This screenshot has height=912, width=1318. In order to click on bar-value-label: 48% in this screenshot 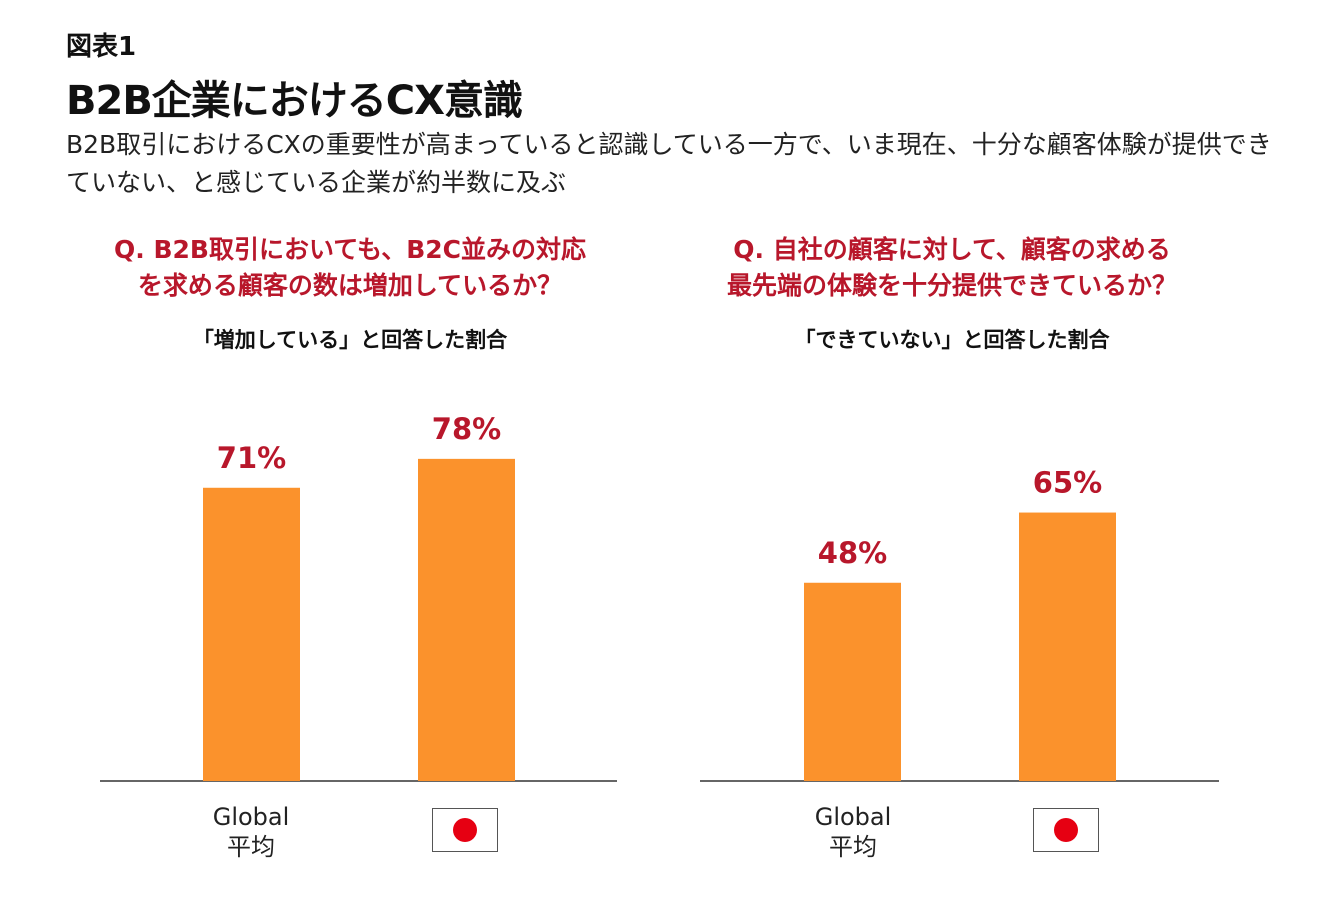, I will do `click(852, 553)`.